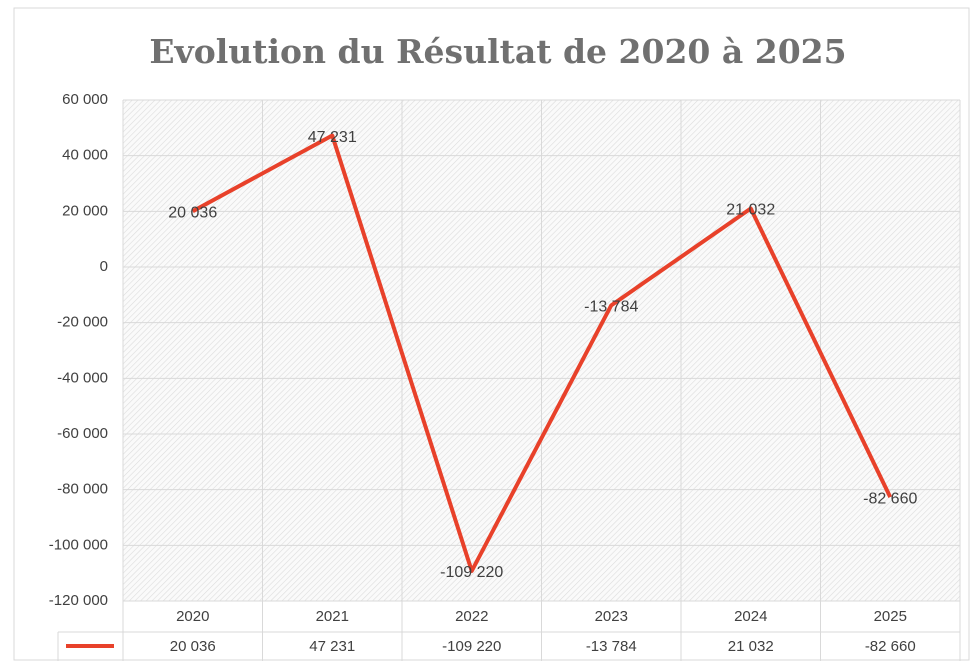 The width and height of the screenshot is (970, 665). What do you see at coordinates (193, 646) in the screenshot?
I see `table-value: 20 036` at bounding box center [193, 646].